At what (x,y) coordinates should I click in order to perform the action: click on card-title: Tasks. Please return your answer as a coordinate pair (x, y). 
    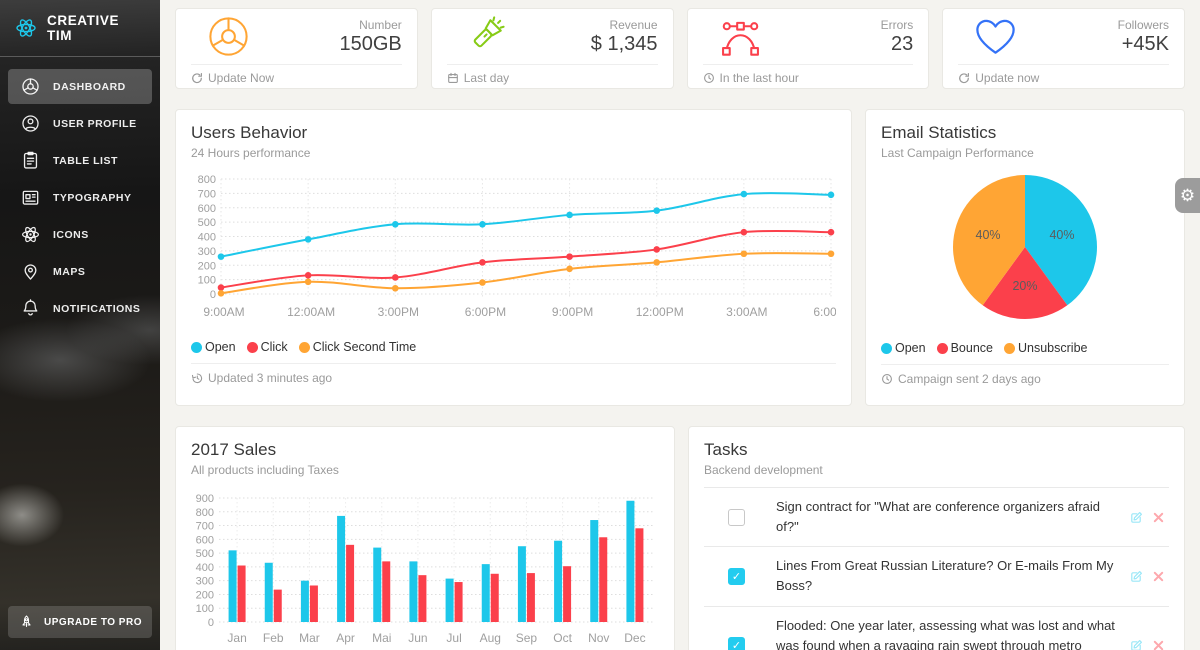
    Looking at the image, I should click on (726, 449).